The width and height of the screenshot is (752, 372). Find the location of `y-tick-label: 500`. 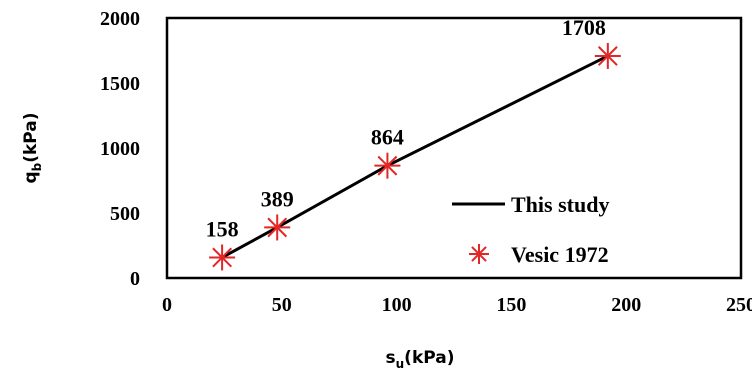

y-tick-label: 500 is located at coordinates (125, 214).